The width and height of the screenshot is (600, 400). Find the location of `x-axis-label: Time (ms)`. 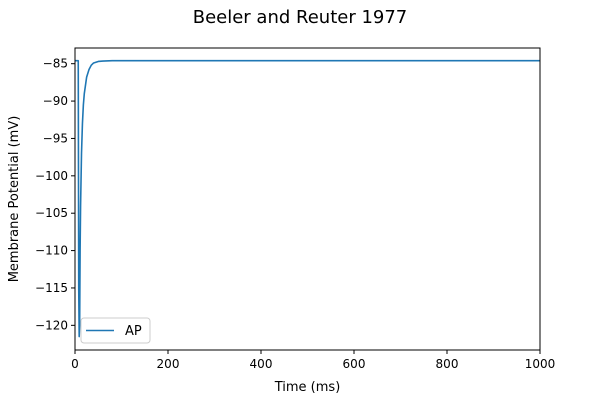

x-axis-label: Time (ms) is located at coordinates (307, 387).